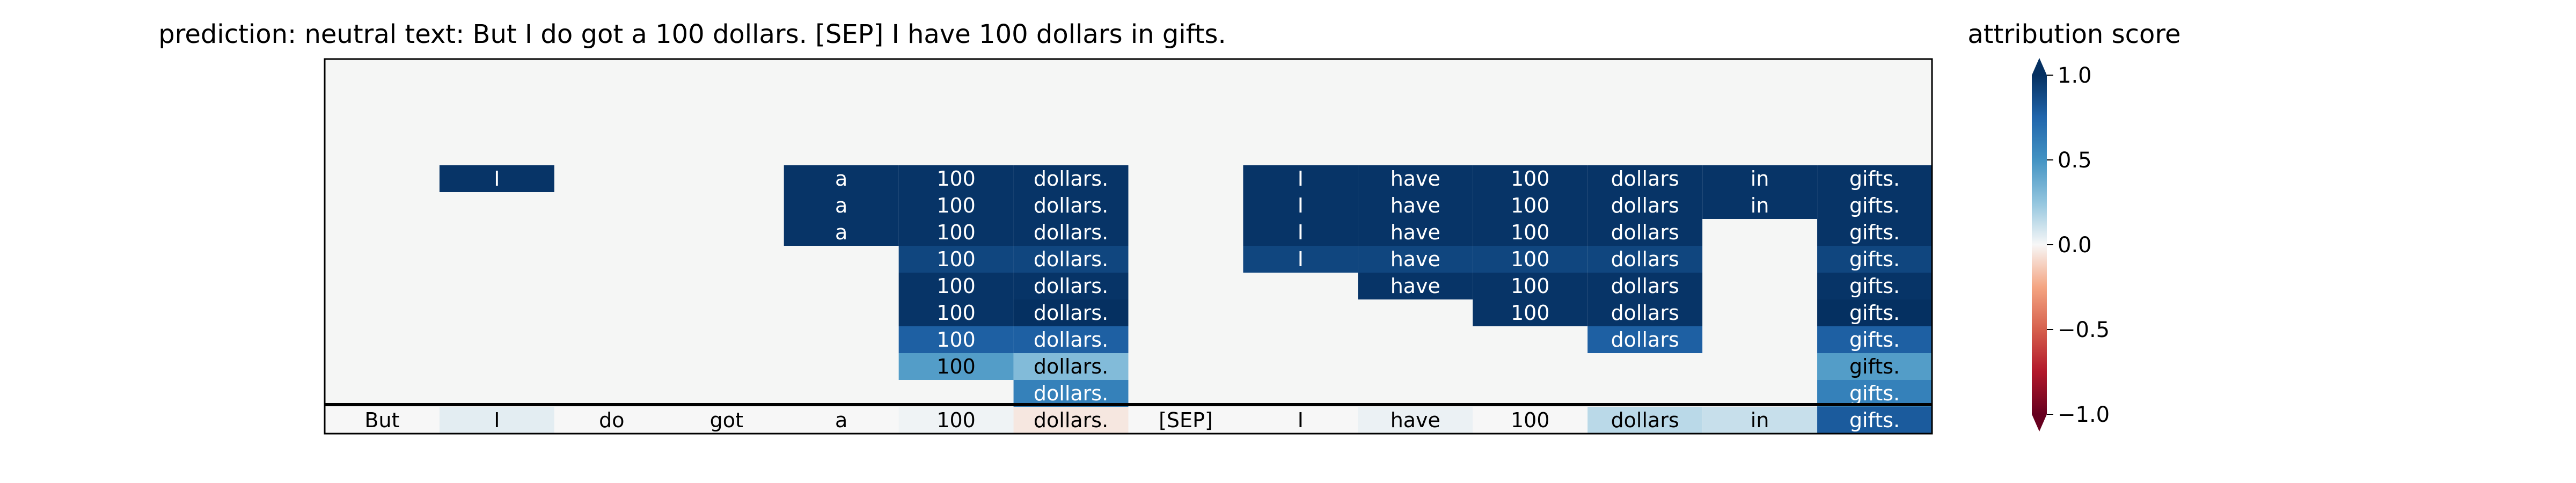 Image resolution: width=2576 pixels, height=483 pixels. What do you see at coordinates (2075, 160) in the screenshot?
I see `colorbar-tick-label: 0.5` at bounding box center [2075, 160].